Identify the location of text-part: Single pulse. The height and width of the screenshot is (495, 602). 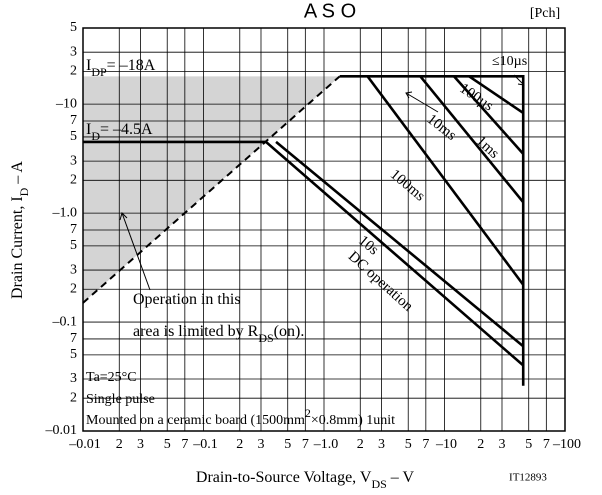
(120, 399).